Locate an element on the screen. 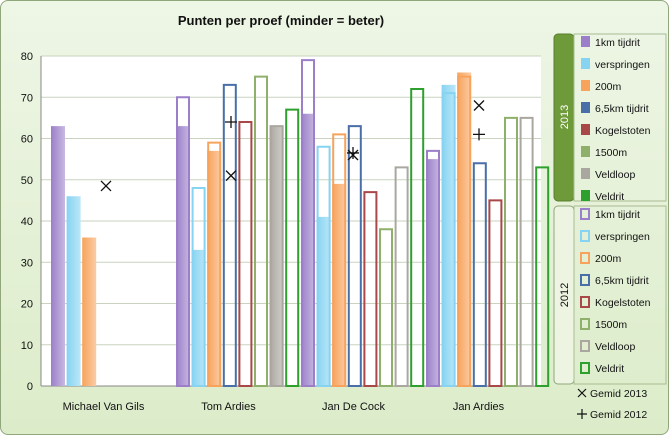 The height and width of the screenshot is (435, 669). legend-label-2012: Veldloop is located at coordinates (615, 347).